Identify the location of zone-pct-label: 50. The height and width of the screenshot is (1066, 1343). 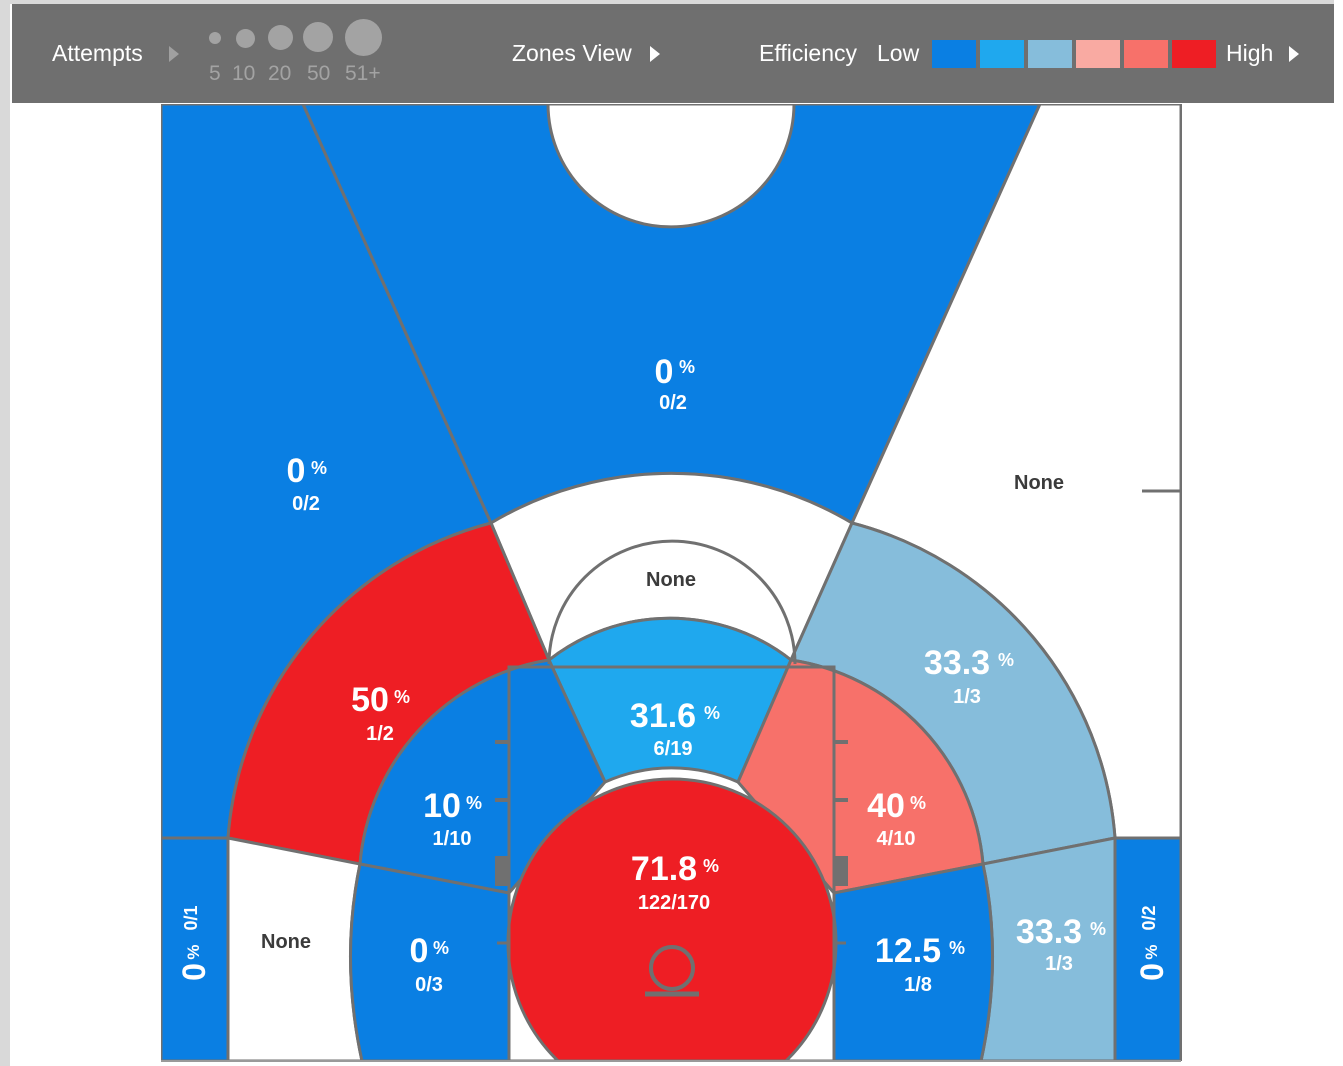
(370, 700).